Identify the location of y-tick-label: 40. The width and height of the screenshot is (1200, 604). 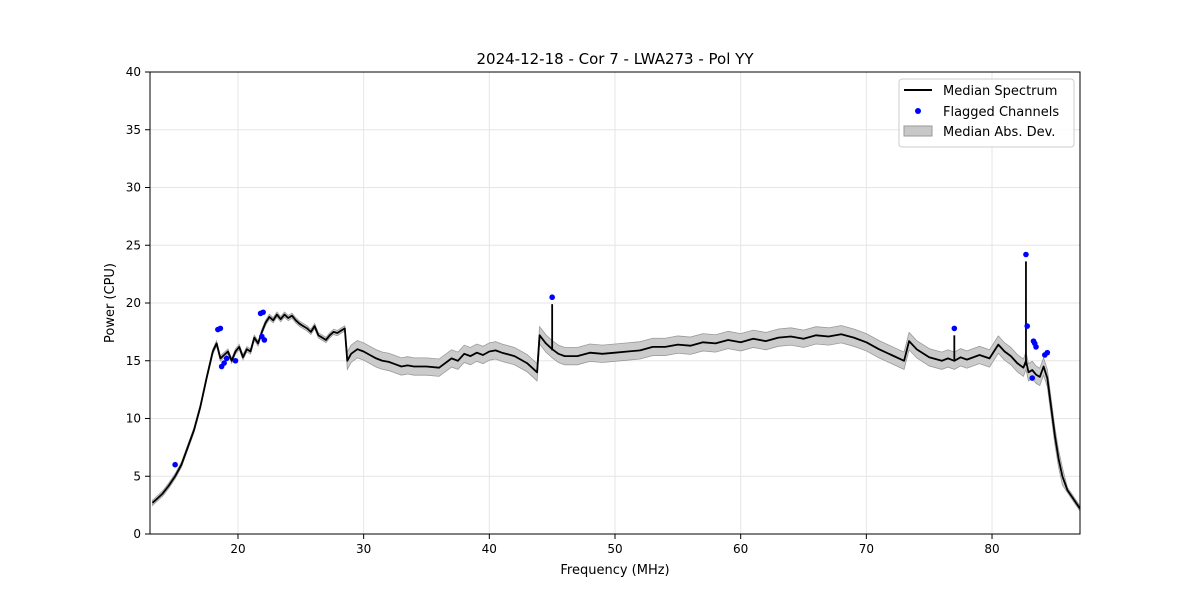
(133, 72).